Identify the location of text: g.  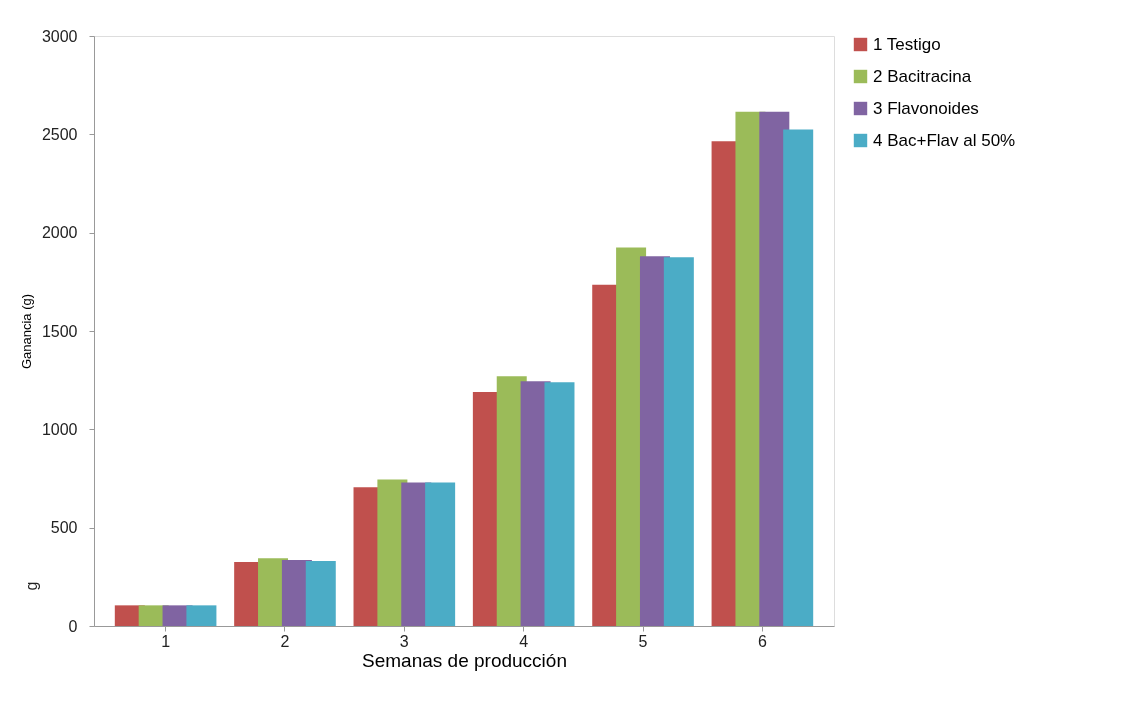
(31, 586).